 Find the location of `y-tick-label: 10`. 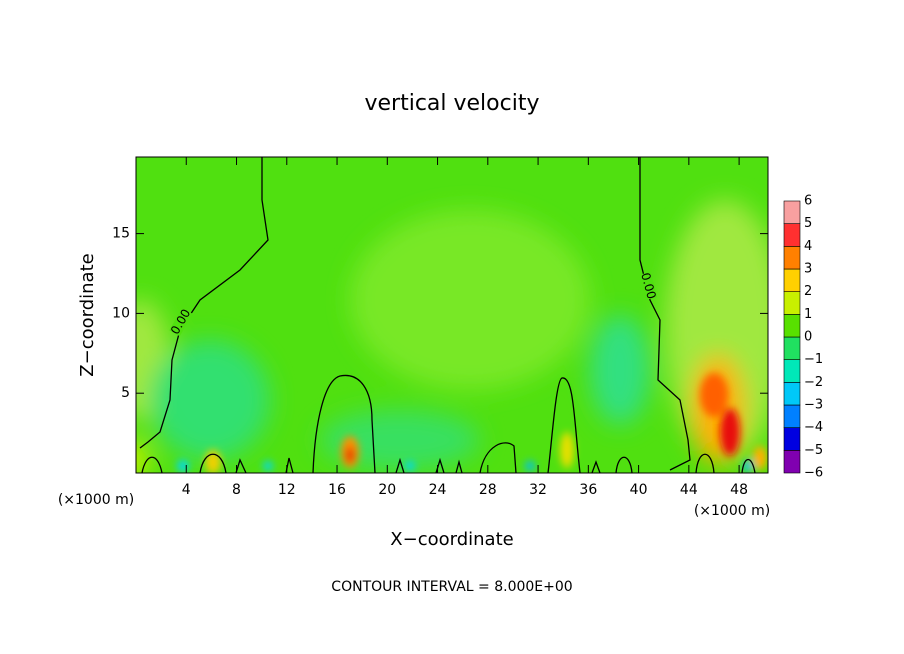

y-tick-label: 10 is located at coordinates (121, 313).